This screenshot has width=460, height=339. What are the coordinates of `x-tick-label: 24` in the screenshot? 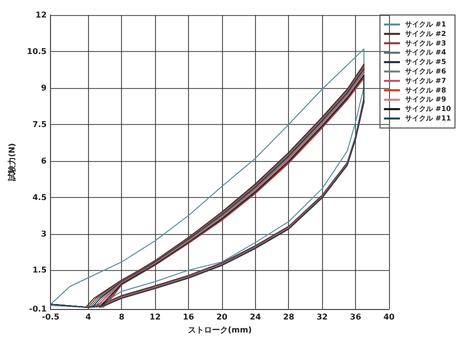 It's located at (256, 317).